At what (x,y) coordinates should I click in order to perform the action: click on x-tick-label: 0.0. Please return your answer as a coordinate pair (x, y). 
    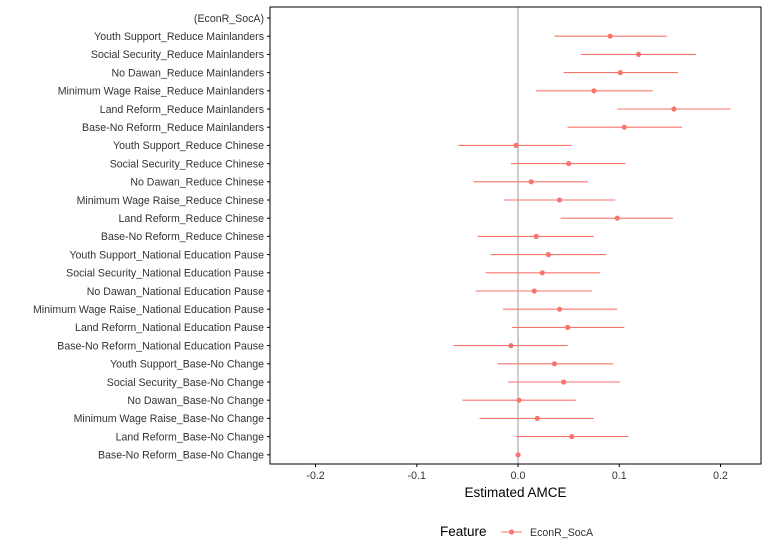
    Looking at the image, I should click on (518, 476).